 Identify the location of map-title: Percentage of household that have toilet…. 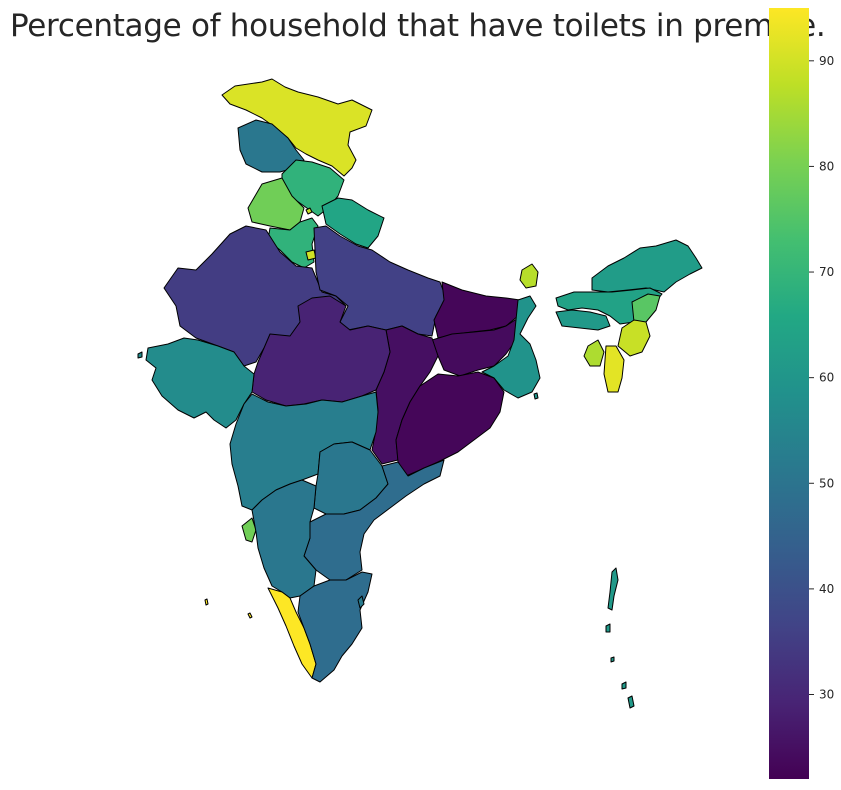
(418, 26).